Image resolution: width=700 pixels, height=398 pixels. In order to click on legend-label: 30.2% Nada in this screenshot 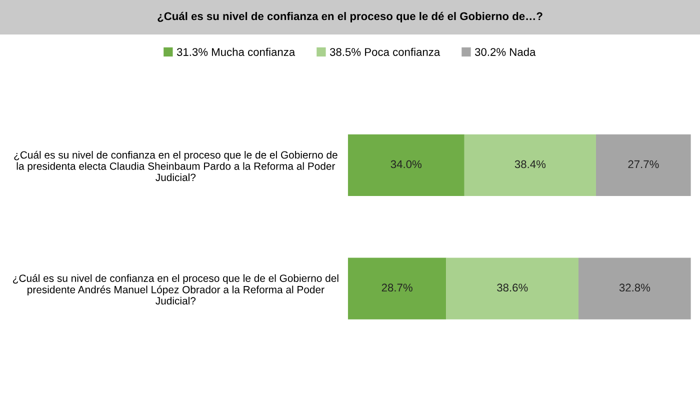, I will do `click(505, 52)`.